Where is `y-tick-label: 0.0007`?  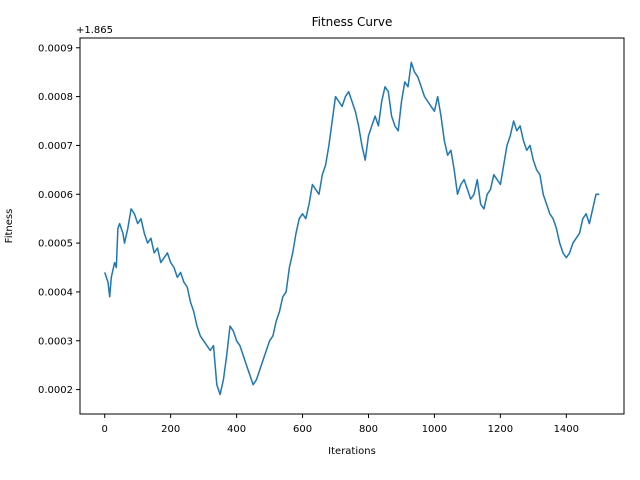 y-tick-label: 0.0007 is located at coordinates (55, 146).